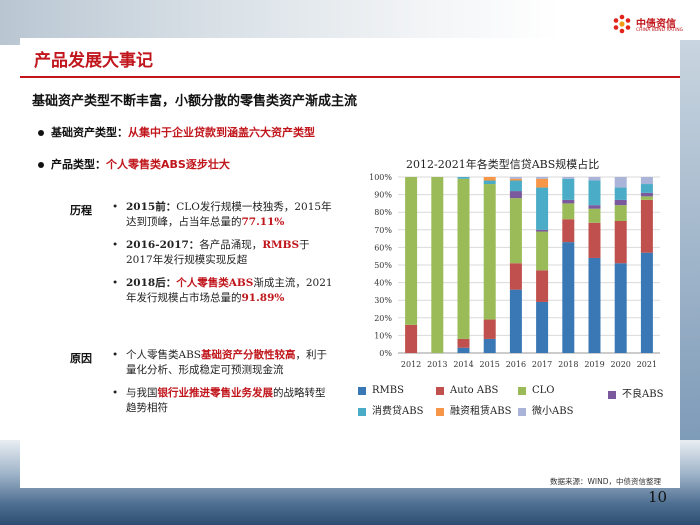  What do you see at coordinates (142, 393) in the screenshot?
I see `reason-text: 与我国` at bounding box center [142, 393].